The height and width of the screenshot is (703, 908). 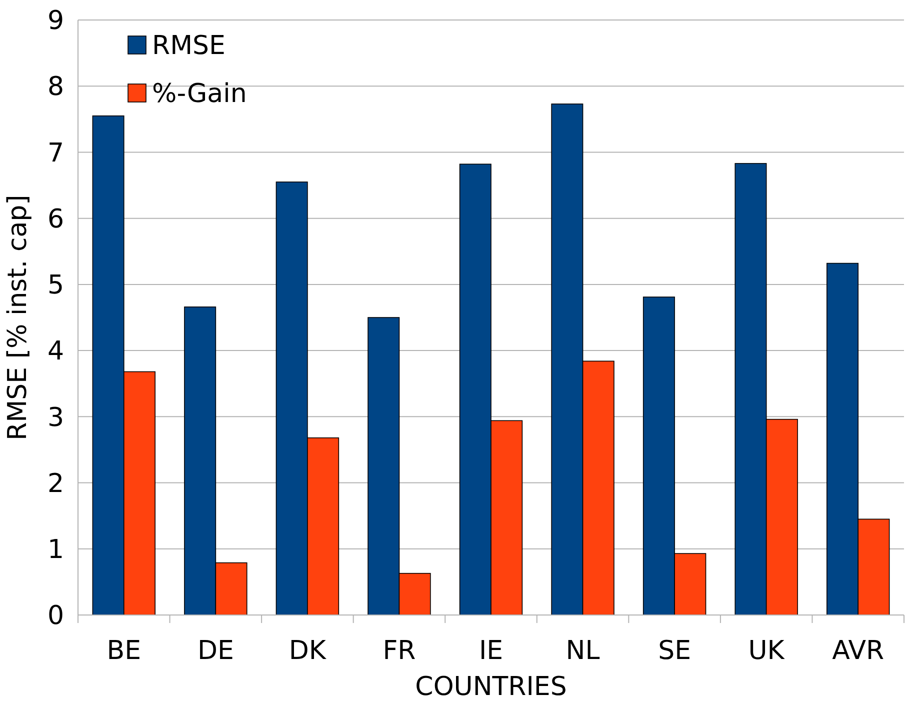 What do you see at coordinates (55, 21) in the screenshot?
I see `y-tick-label: 9` at bounding box center [55, 21].